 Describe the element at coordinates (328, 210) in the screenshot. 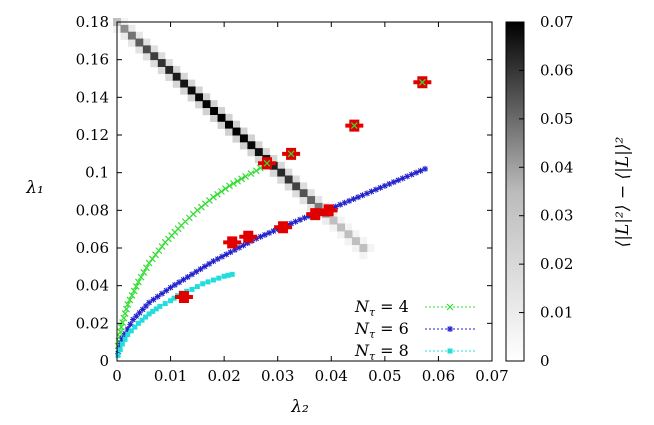

I see `highlight-marker` at that location.